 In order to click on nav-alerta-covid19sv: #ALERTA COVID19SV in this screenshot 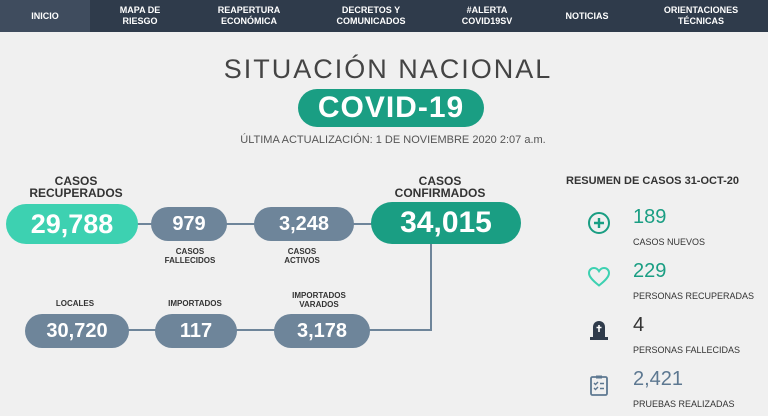, I will do `click(487, 15)`.